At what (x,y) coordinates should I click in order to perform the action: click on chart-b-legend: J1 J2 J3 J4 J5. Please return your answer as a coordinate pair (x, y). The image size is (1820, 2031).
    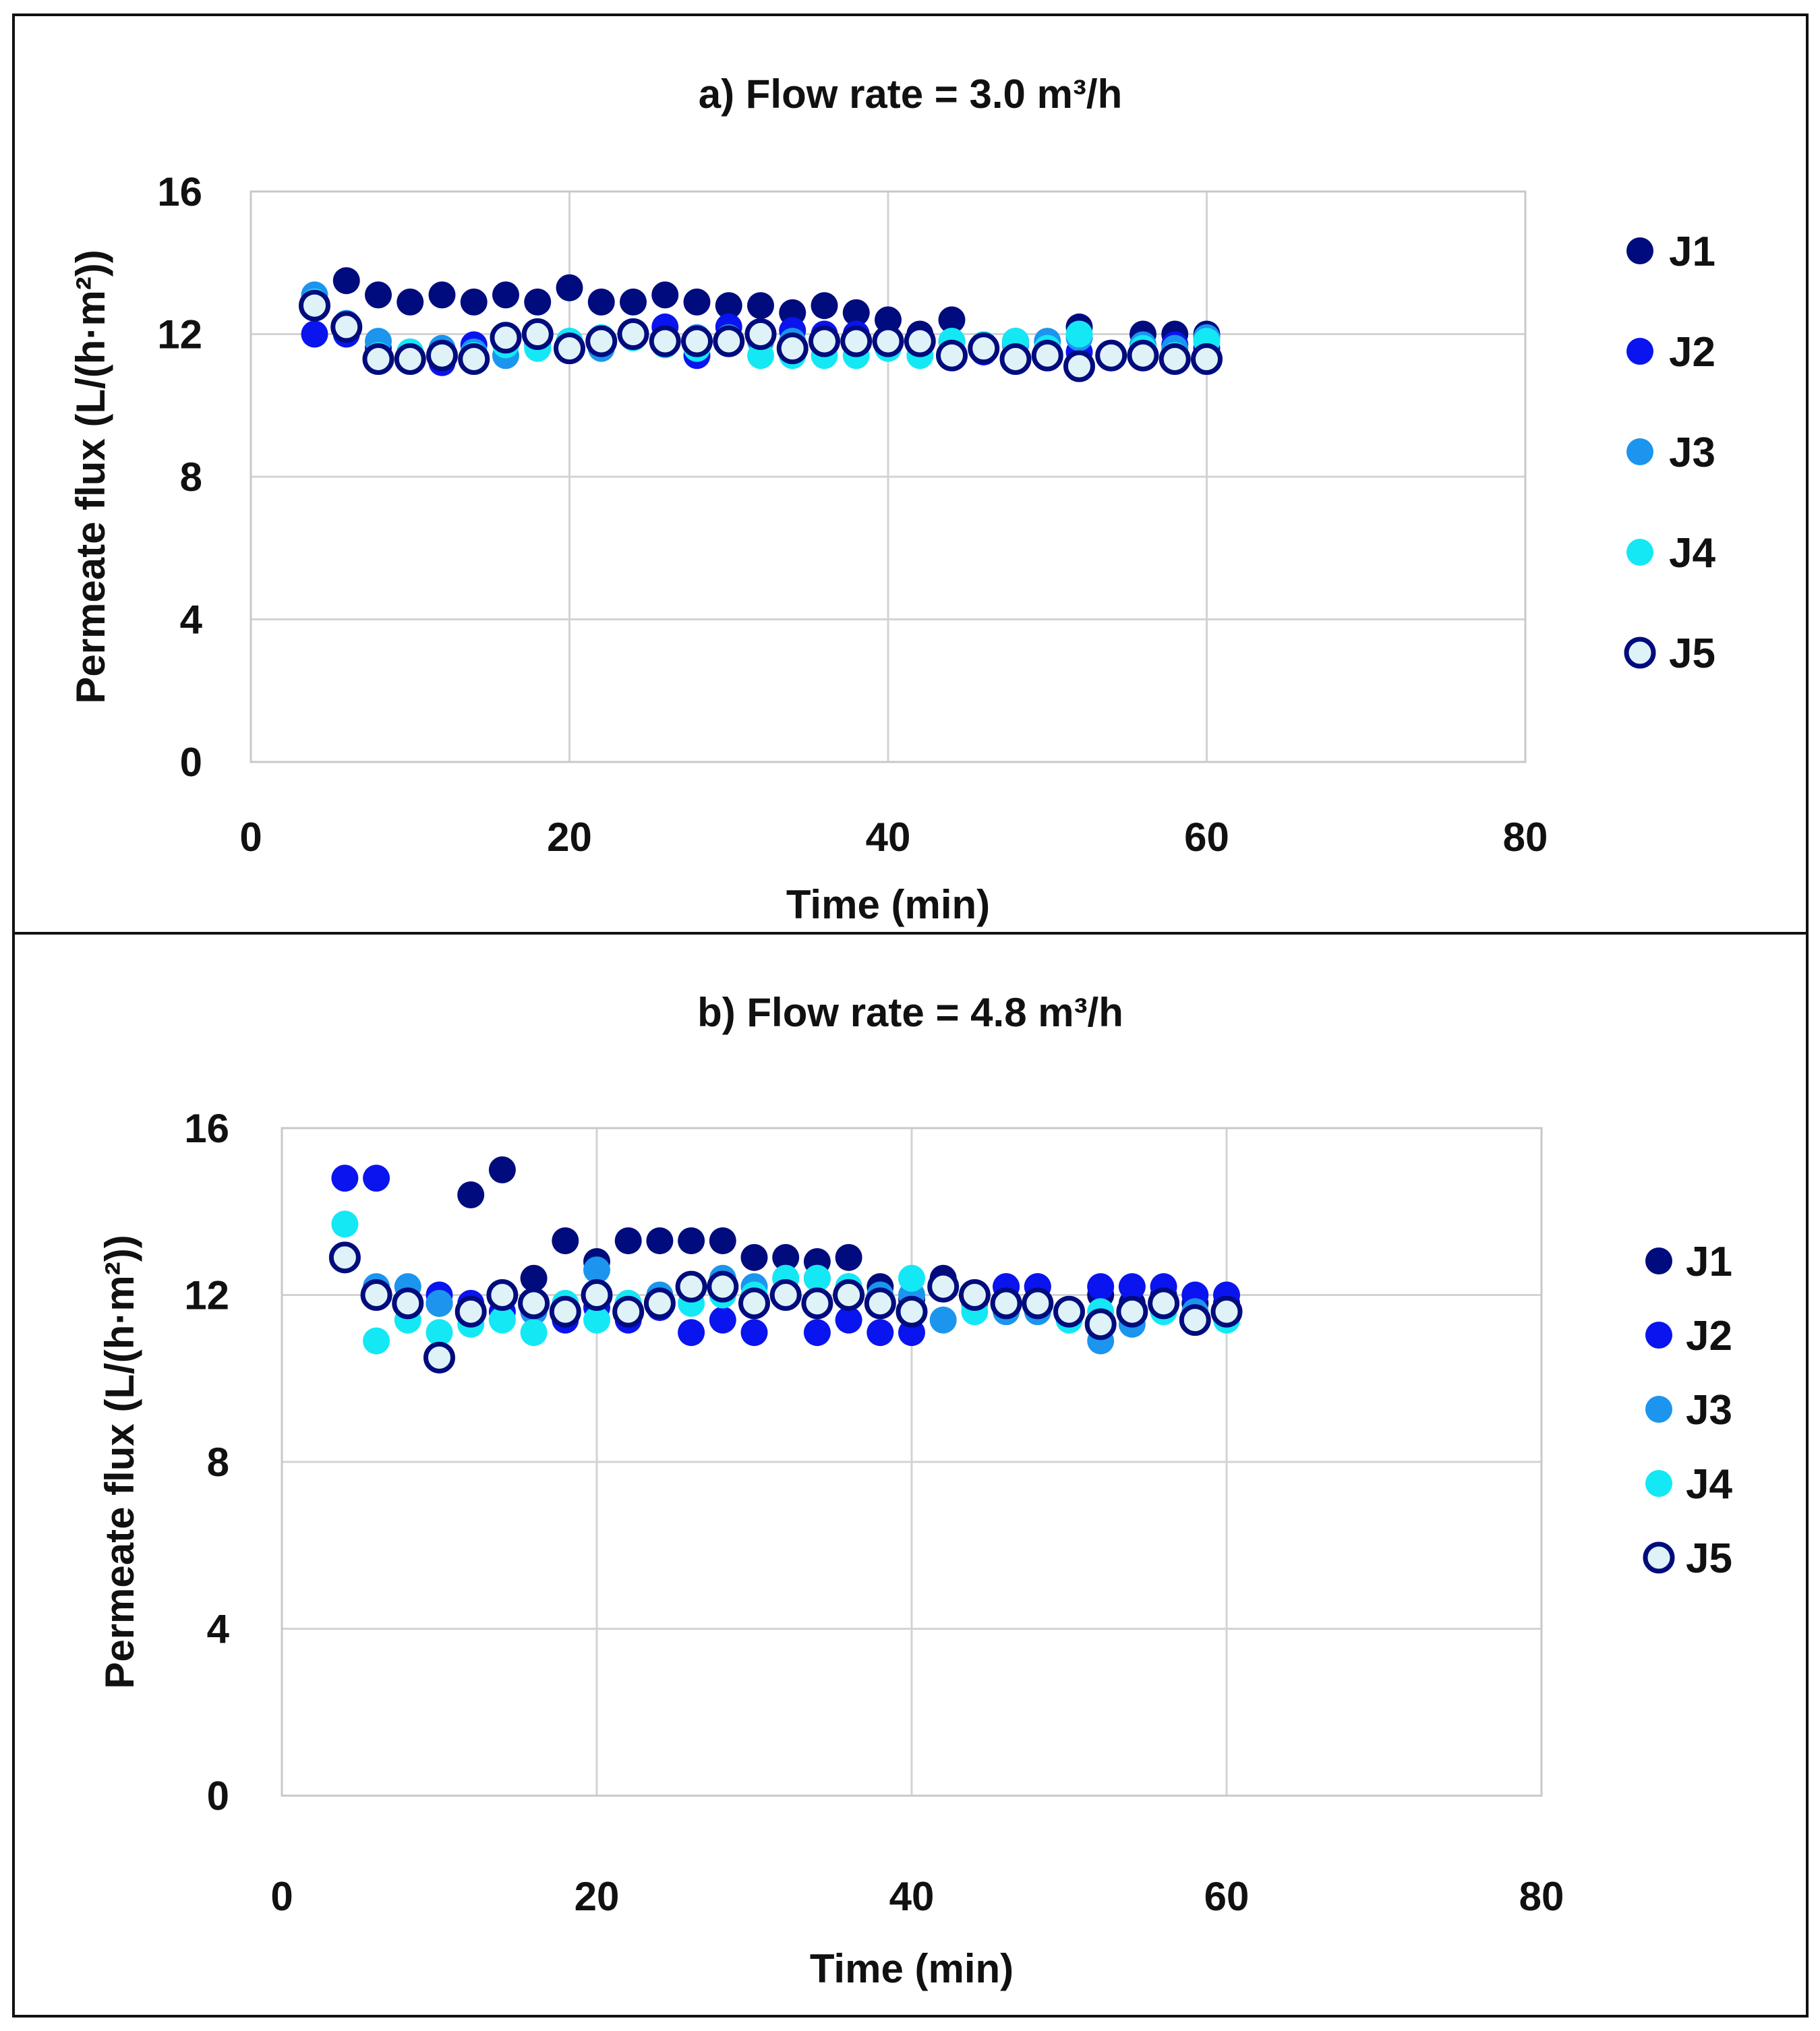
    Looking at the image, I should click on (1687, 1410).